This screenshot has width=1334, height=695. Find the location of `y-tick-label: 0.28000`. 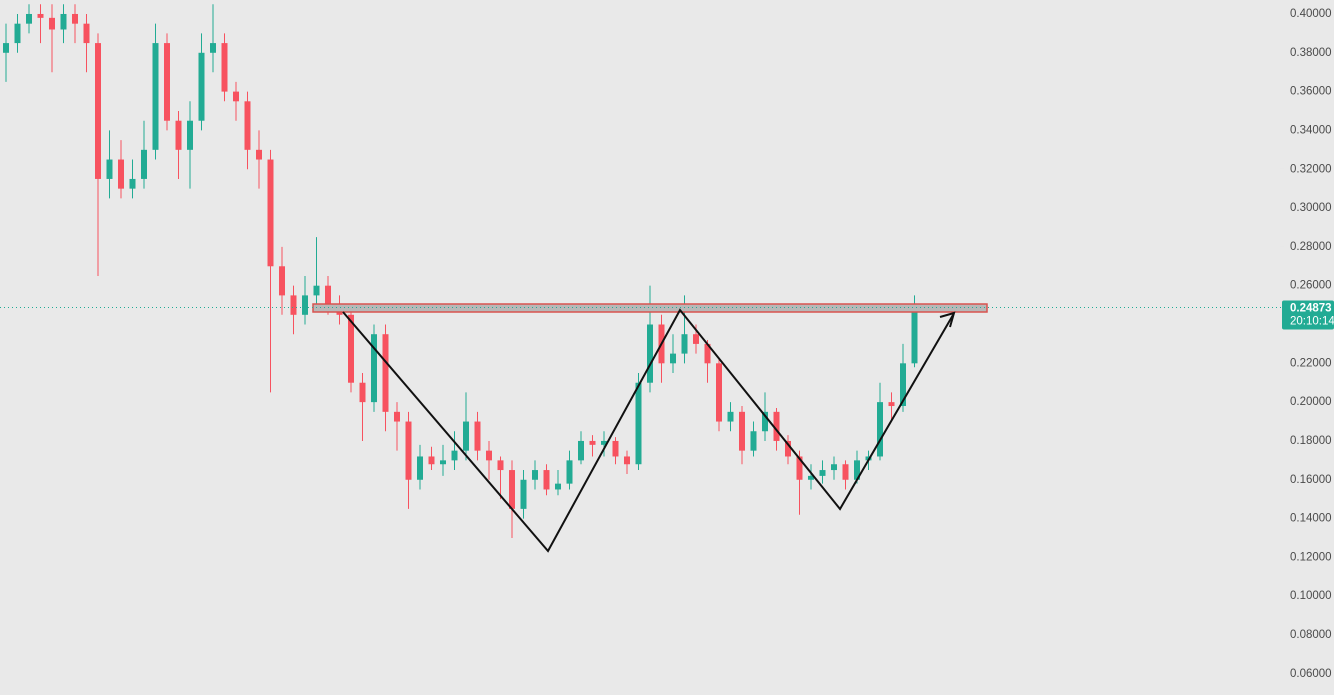

y-tick-label: 0.28000 is located at coordinates (1311, 247).